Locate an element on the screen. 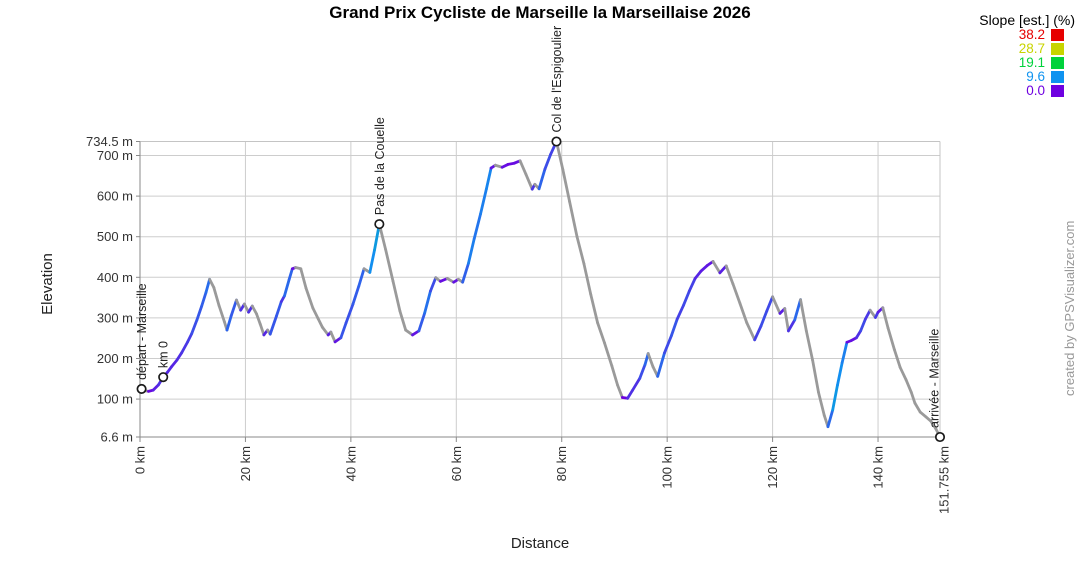  legend-row: 28.7 is located at coordinates (1010, 49).